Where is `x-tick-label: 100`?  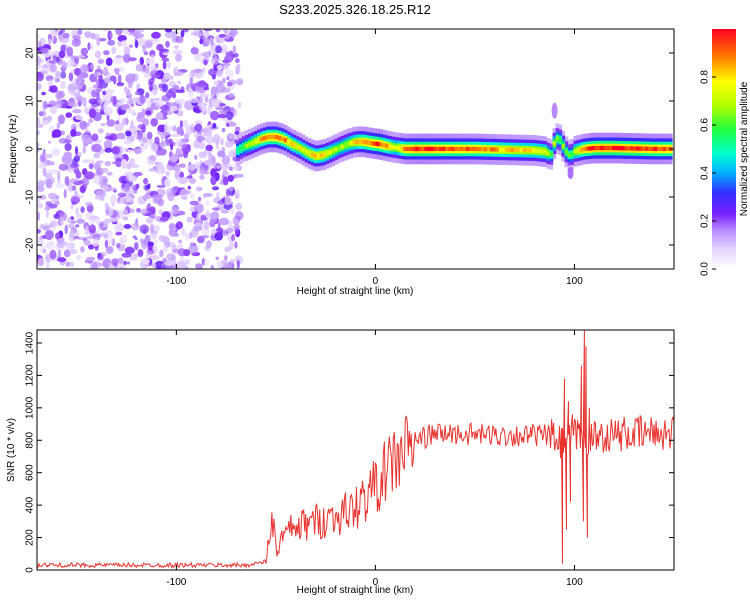 x-tick-label: 100 is located at coordinates (574, 281).